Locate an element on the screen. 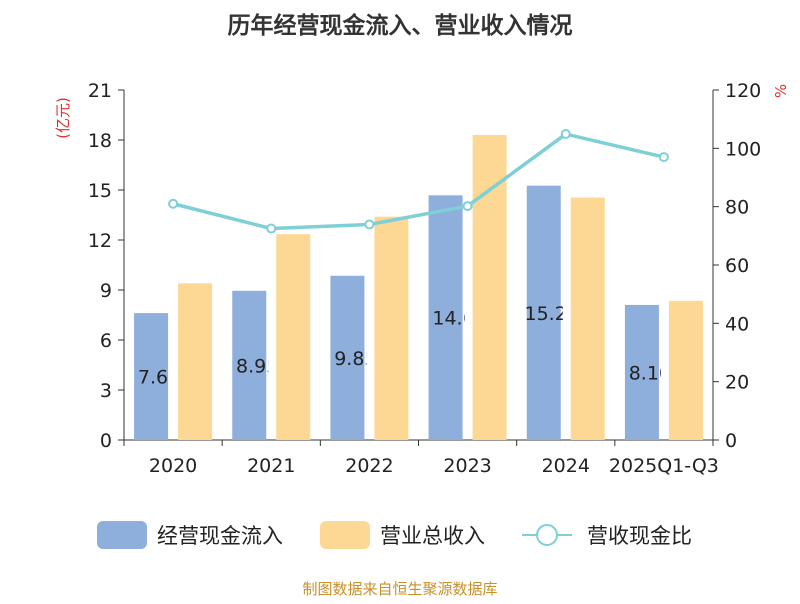  legend: 经营现金流入 营业总收入 营收现金比 is located at coordinates (394, 535).